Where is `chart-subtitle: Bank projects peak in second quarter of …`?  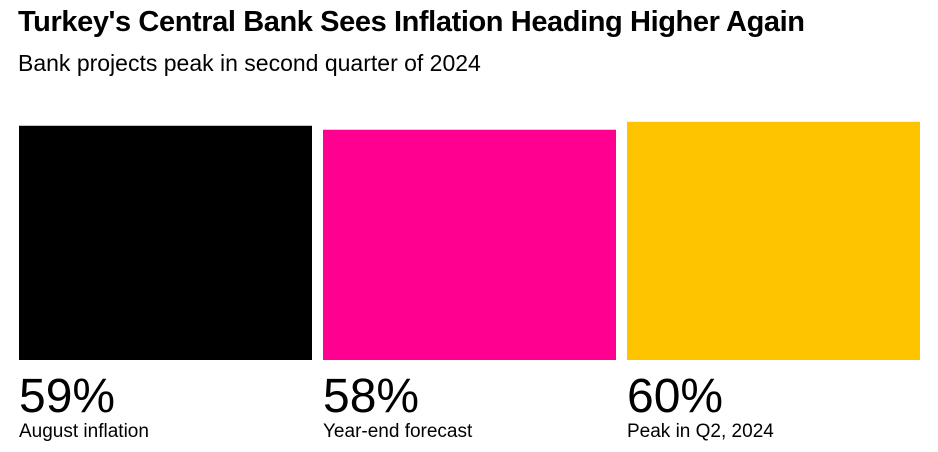
chart-subtitle: Bank projects peak in second quarter of … is located at coordinates (249, 63).